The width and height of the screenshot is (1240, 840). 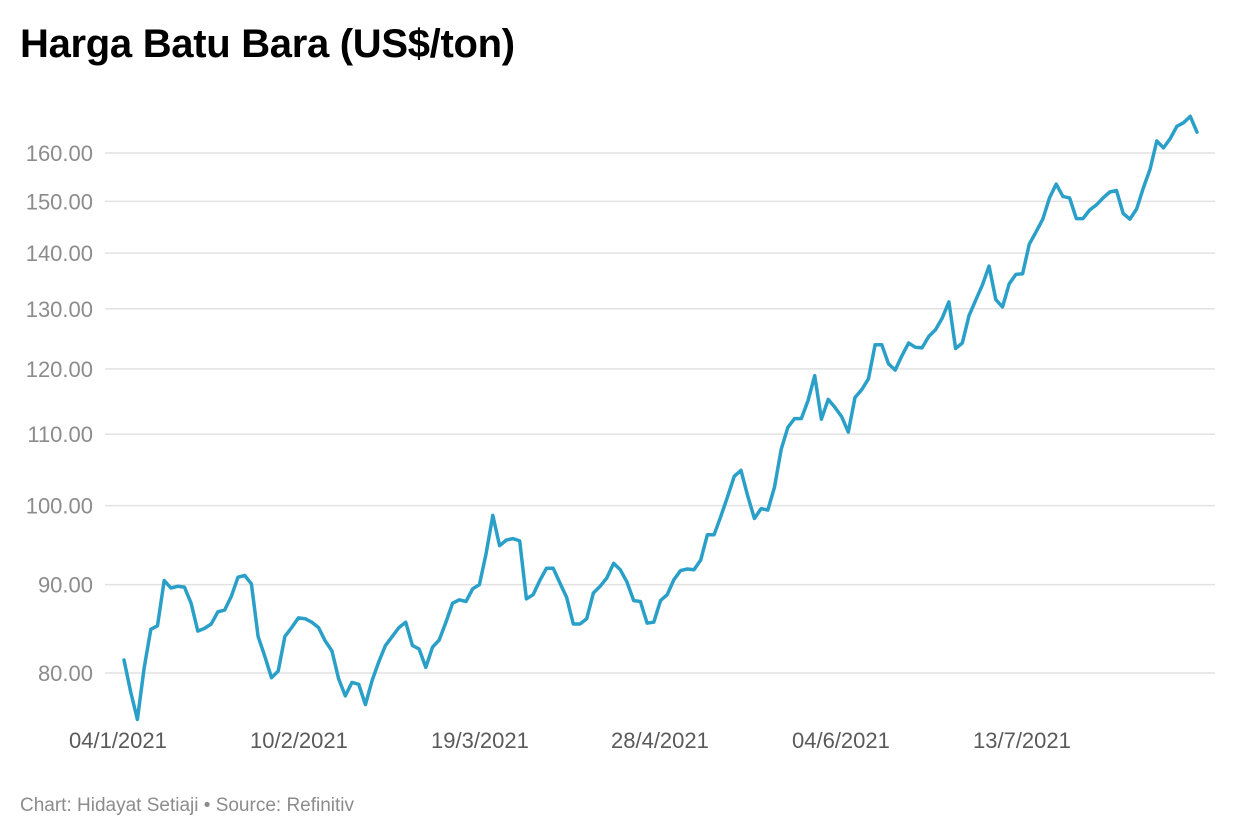 What do you see at coordinates (118, 740) in the screenshot?
I see `x-tick-label: 04/1/2021` at bounding box center [118, 740].